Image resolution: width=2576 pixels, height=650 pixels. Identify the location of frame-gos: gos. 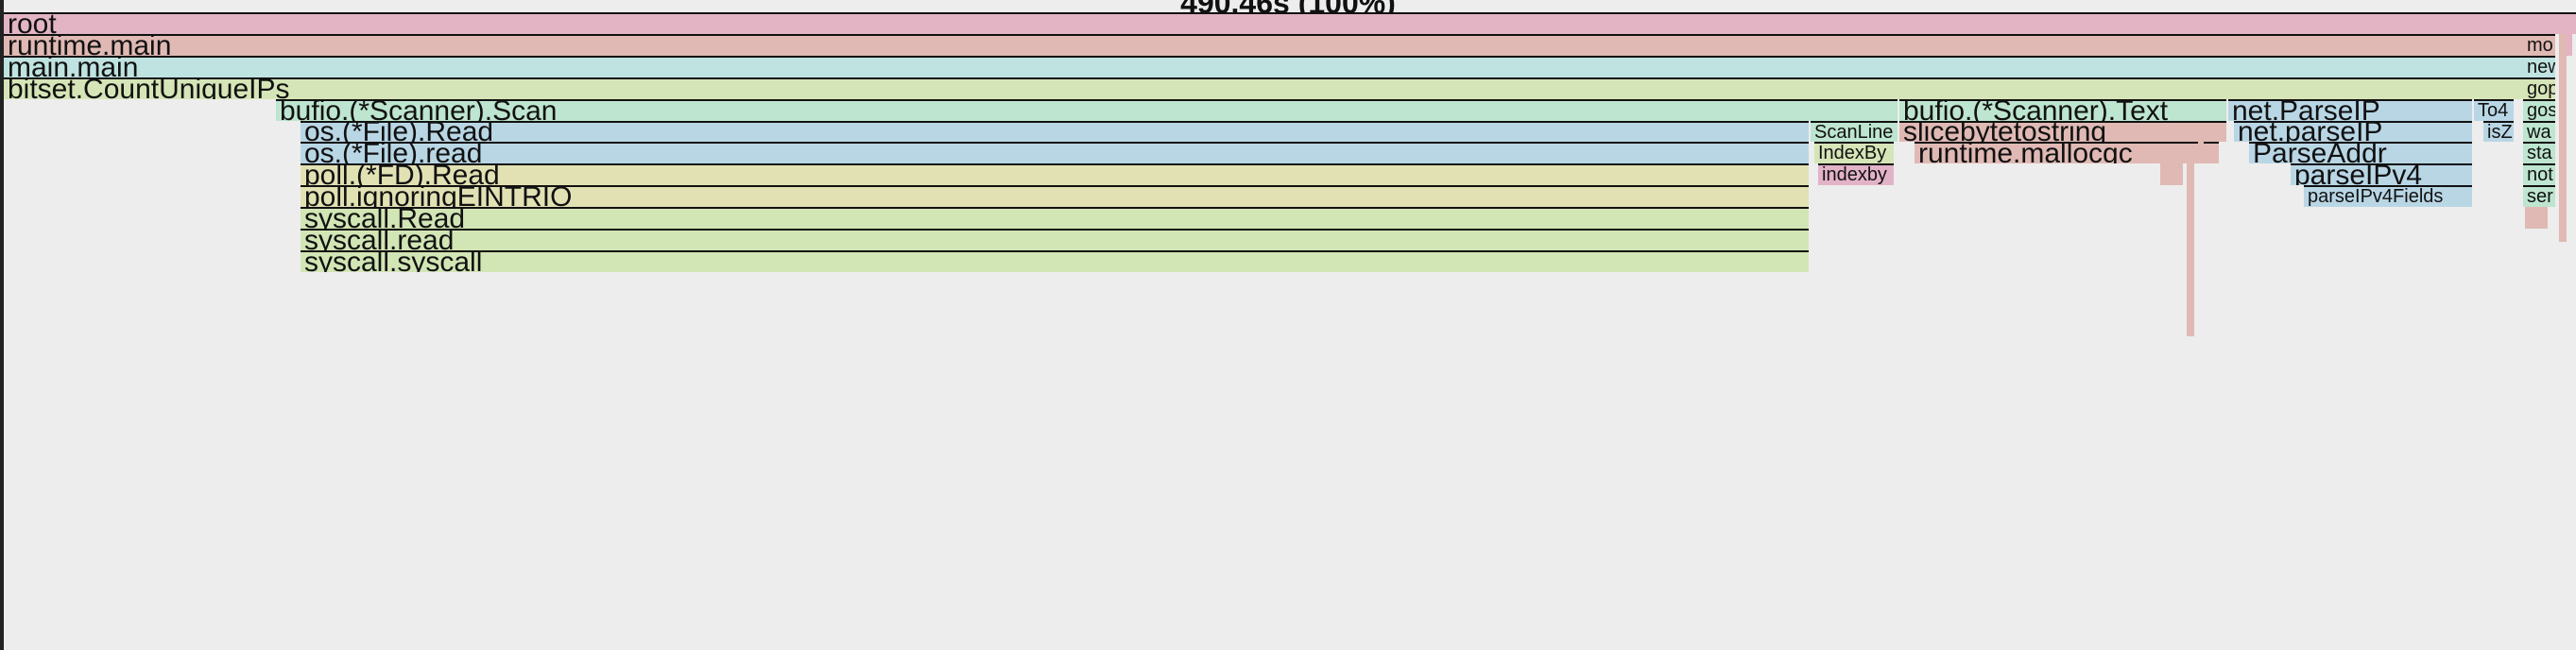
(2539, 110).